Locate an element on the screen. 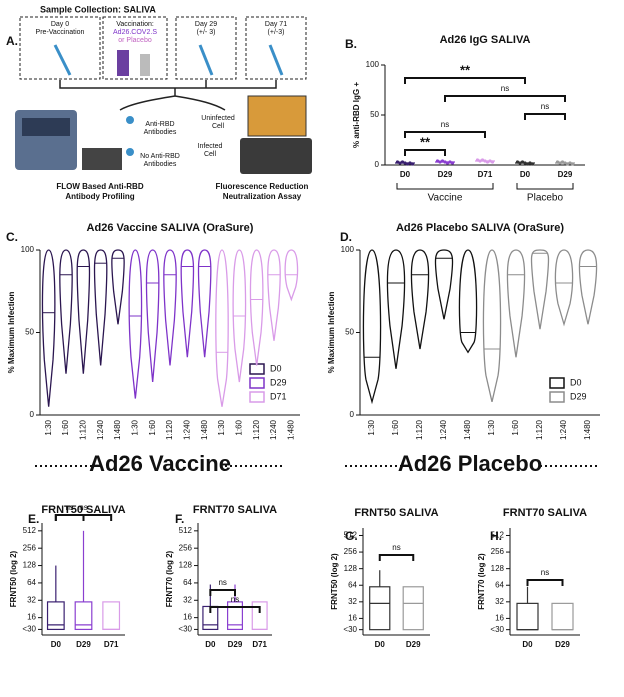 Image resolution: width=624 pixels, height=697 pixels. label: Anti-RBD is located at coordinates (159, 124).